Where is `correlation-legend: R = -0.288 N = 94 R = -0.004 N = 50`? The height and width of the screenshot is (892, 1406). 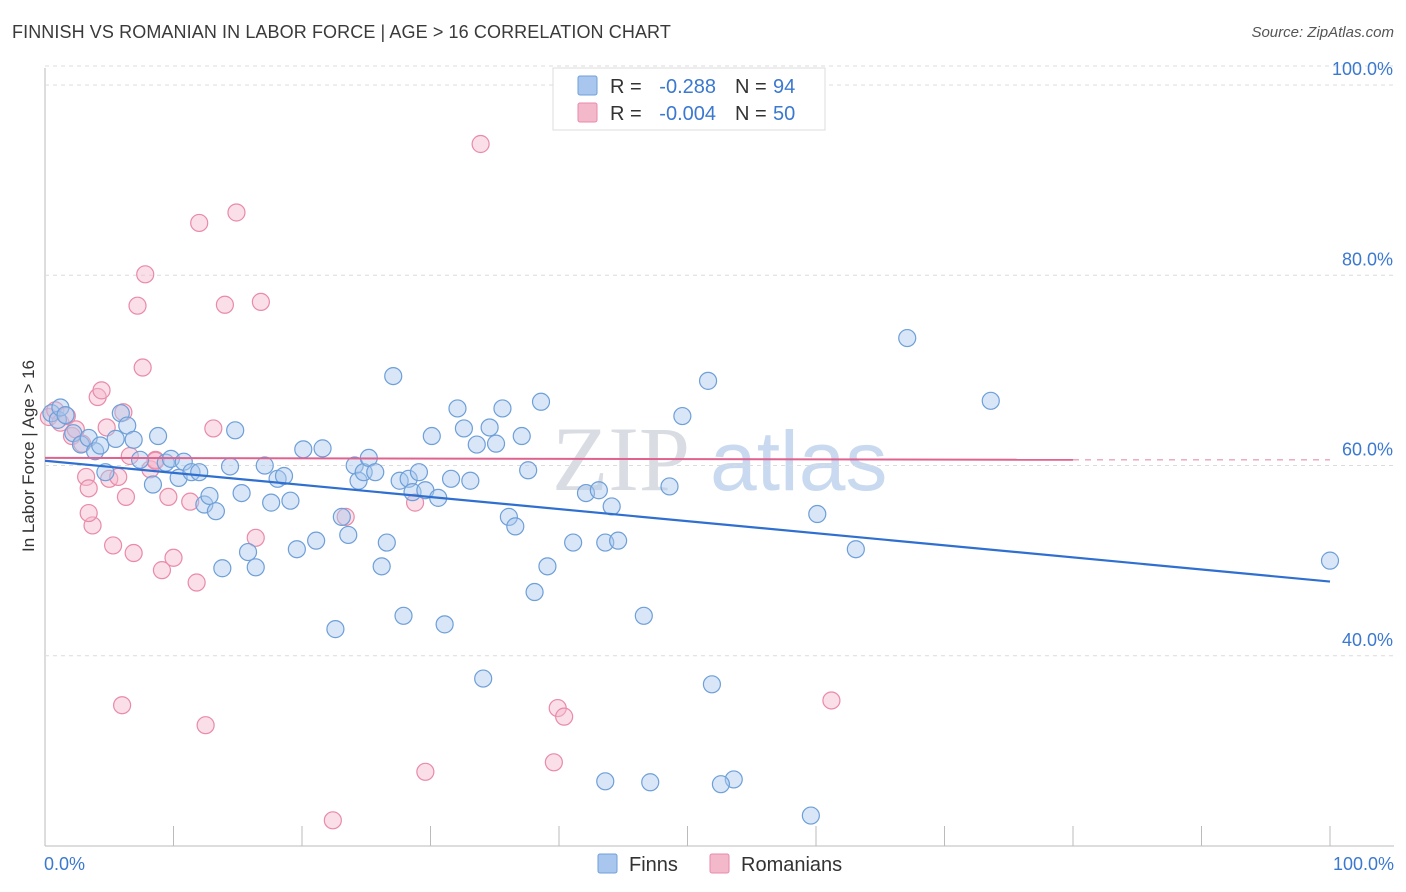
correlation-legend: R = -0.288 N = 94 R = -0.004 N = 50 is located at coordinates (689, 99).